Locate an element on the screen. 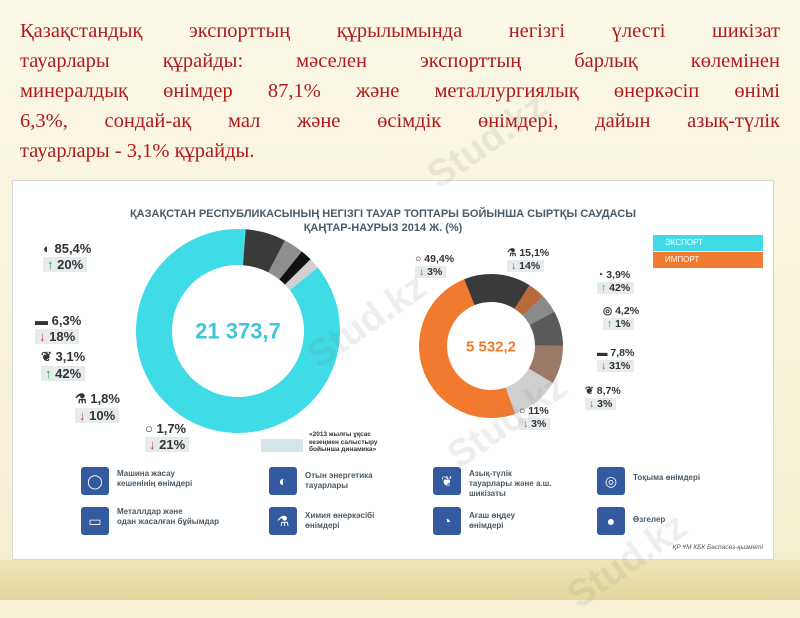  legend-wood-icon: ◔ is located at coordinates (447, 521).